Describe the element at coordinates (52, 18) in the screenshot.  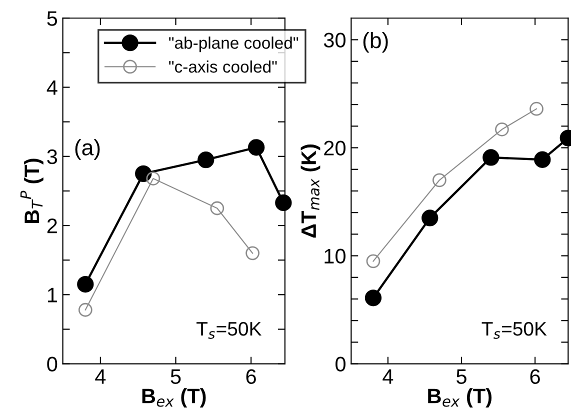
I see `y-tick-label: 5` at that location.